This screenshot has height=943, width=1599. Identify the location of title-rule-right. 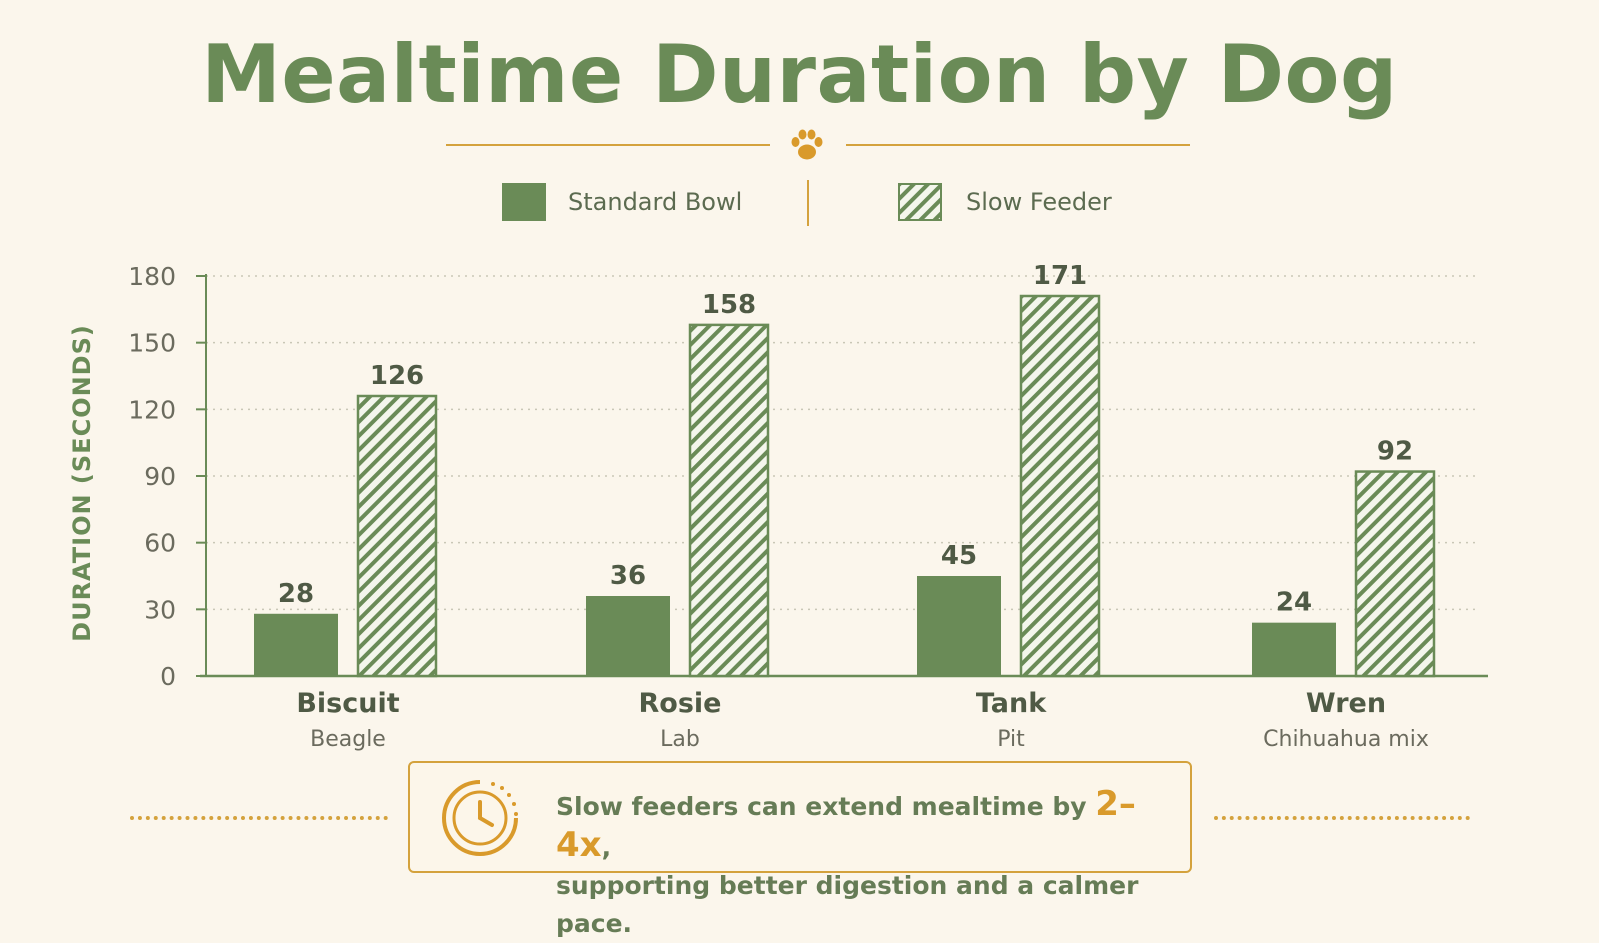
(1018, 145).